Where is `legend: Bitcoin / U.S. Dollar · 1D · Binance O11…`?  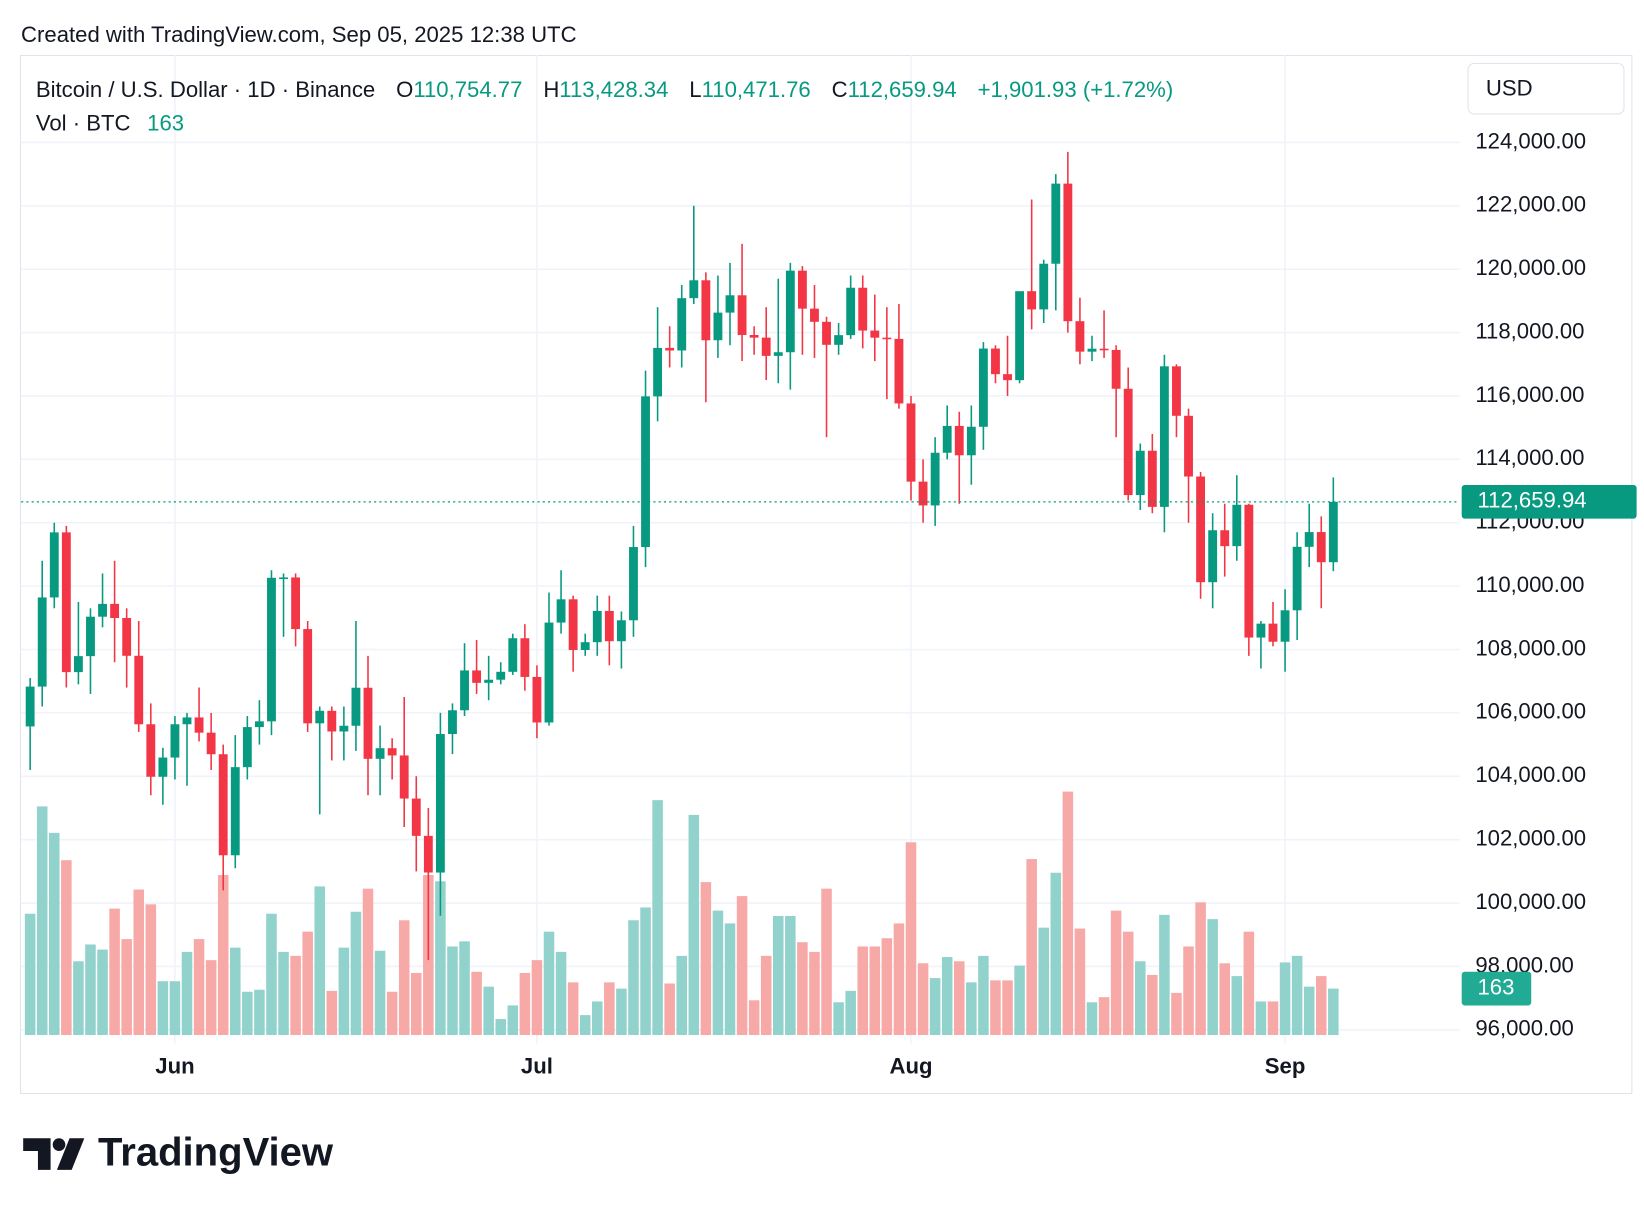
legend: Bitcoin / U.S. Dollar · 1D · Binance O11… is located at coordinates (604, 106).